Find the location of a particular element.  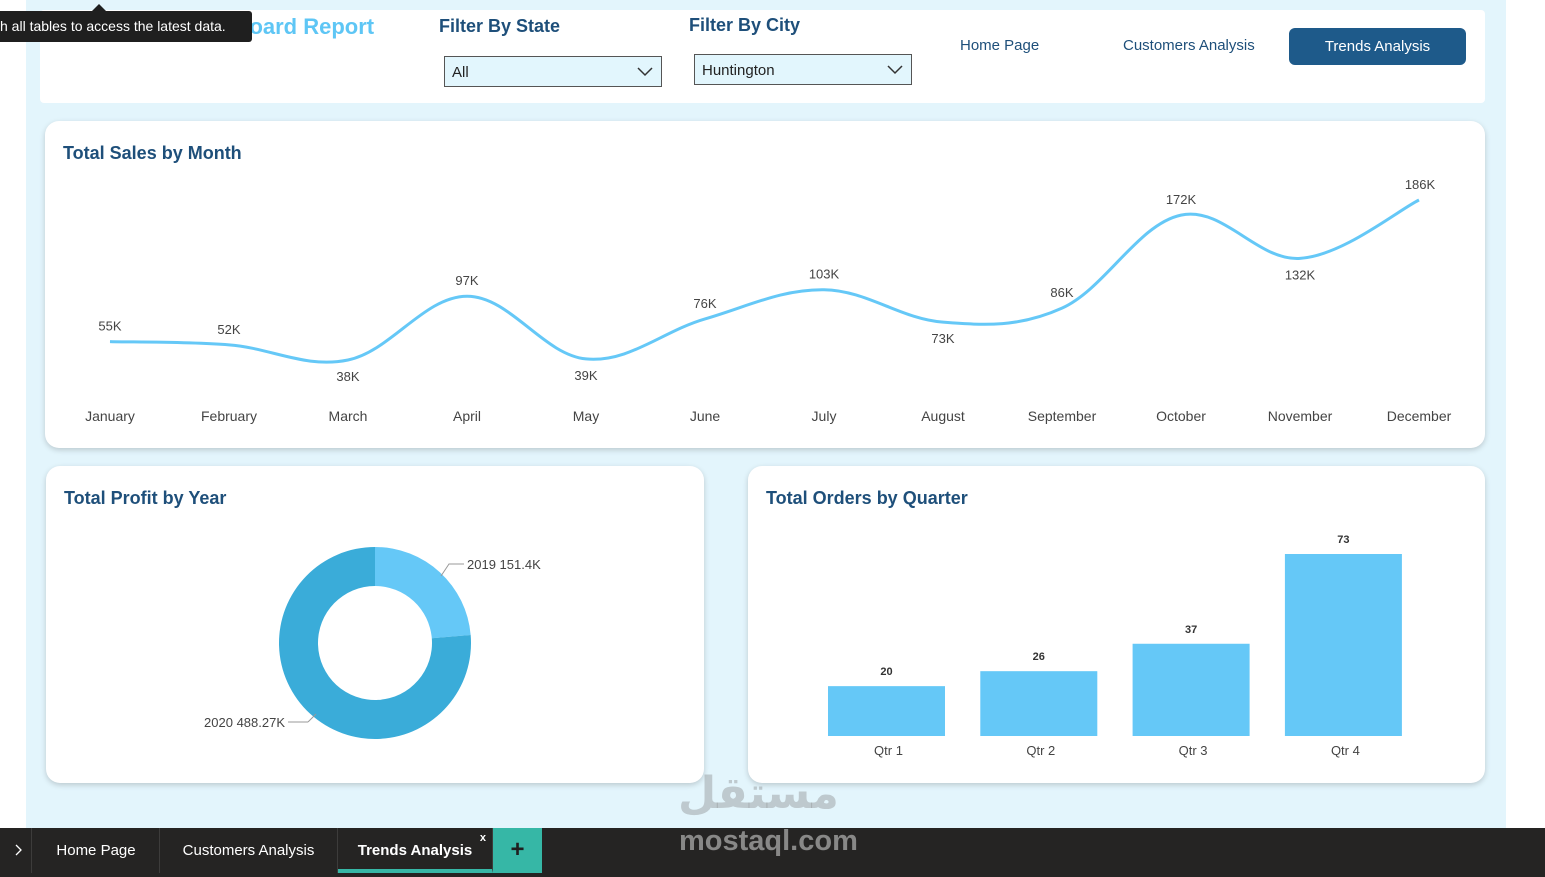

sales-data-label: 55K is located at coordinates (109, 326).